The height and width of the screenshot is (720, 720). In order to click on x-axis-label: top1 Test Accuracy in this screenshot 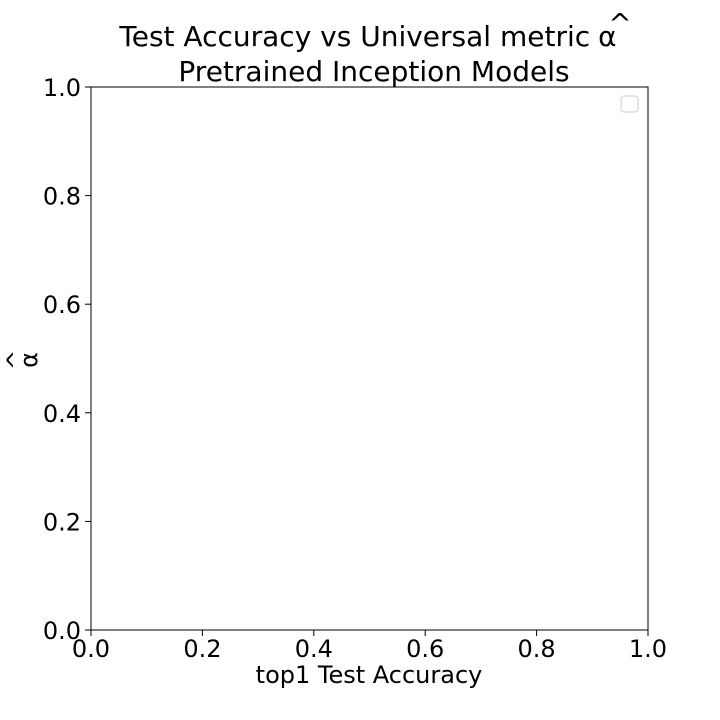, I will do `click(369, 675)`.